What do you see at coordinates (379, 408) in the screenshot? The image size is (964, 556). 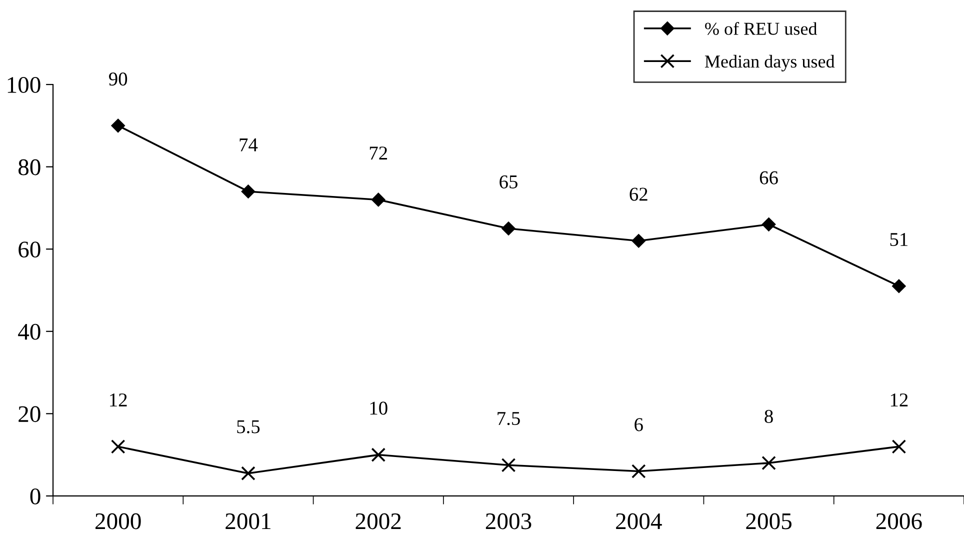 I see `data-label: 10` at bounding box center [379, 408].